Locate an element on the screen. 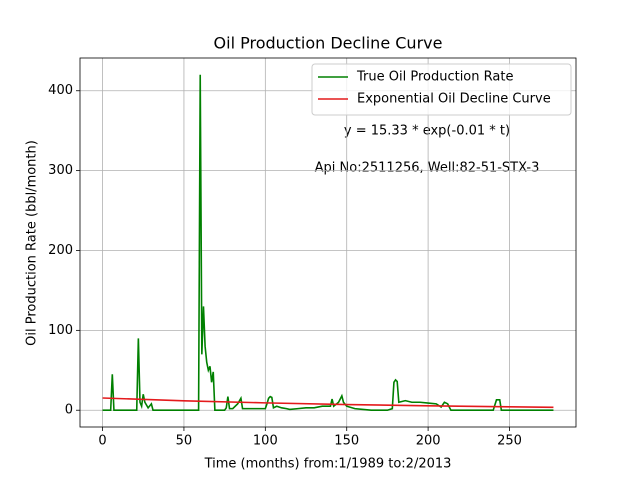 The height and width of the screenshot is (480, 640). x-tick-label: 150 is located at coordinates (346, 441).